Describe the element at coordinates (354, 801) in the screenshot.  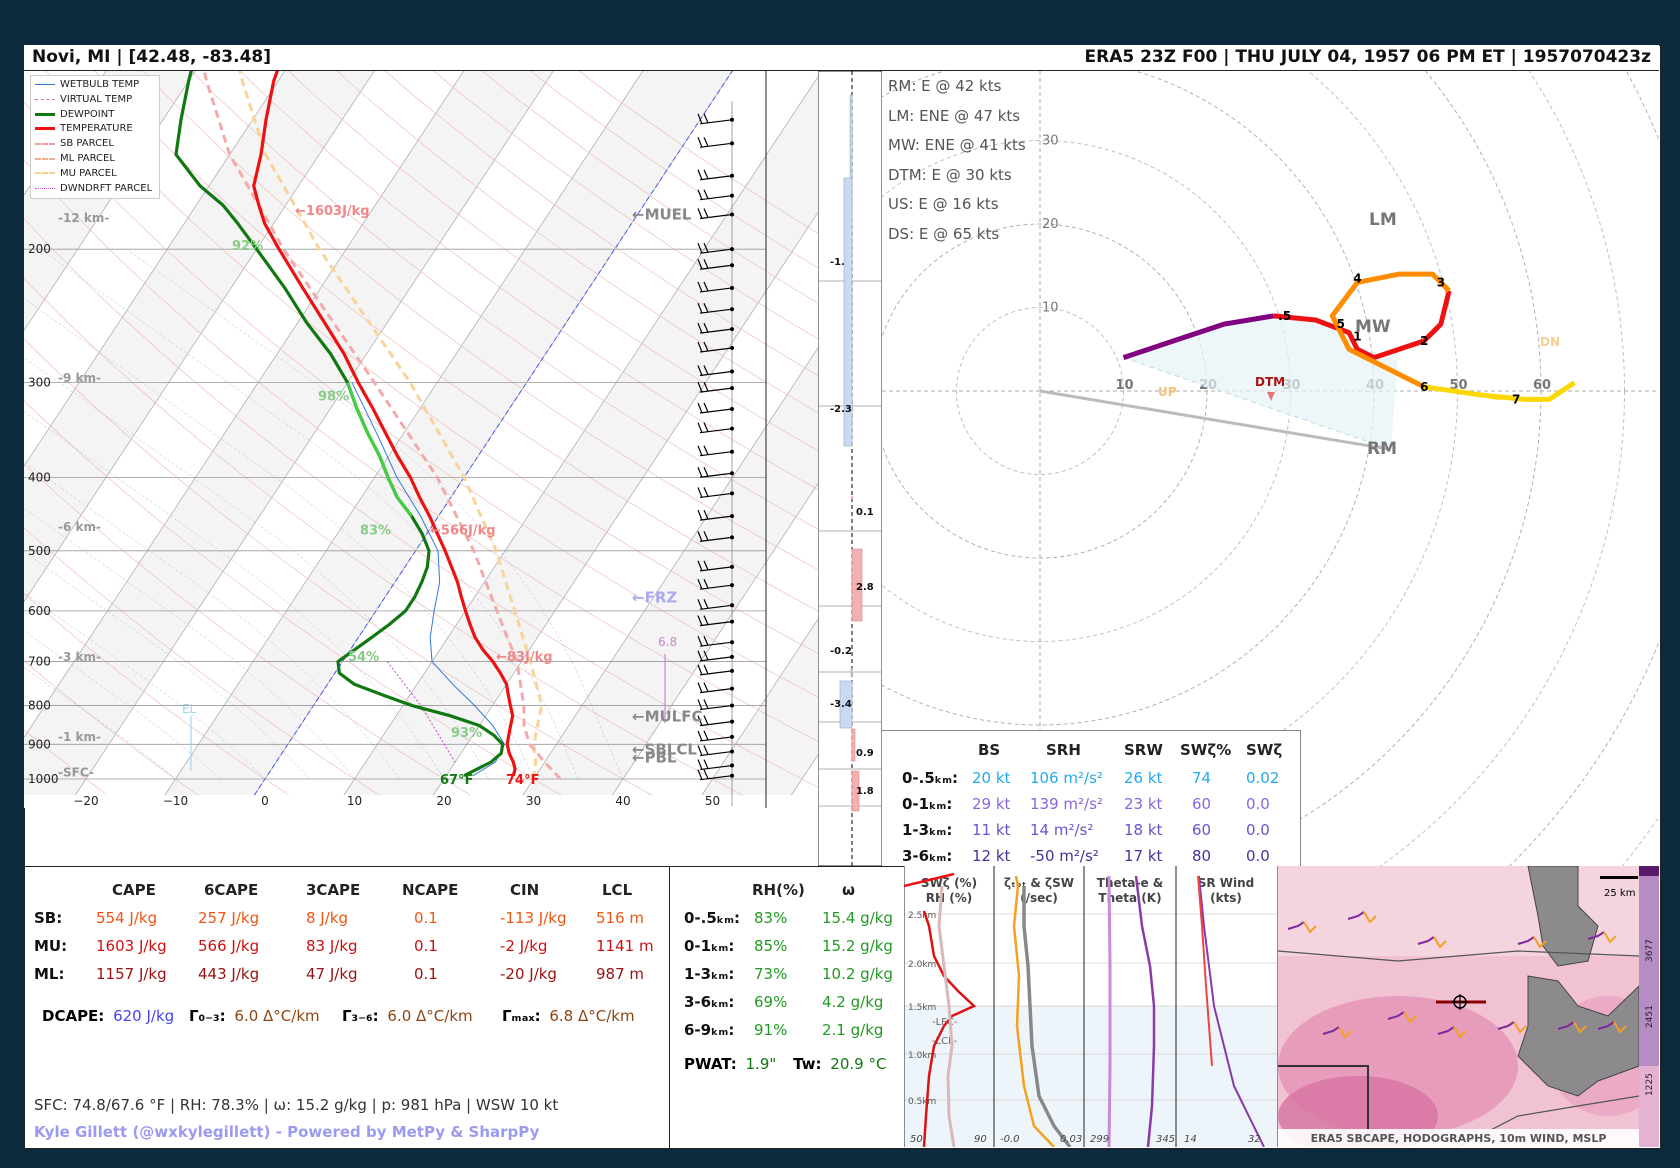
I see `x-tick-label: 10` at that location.